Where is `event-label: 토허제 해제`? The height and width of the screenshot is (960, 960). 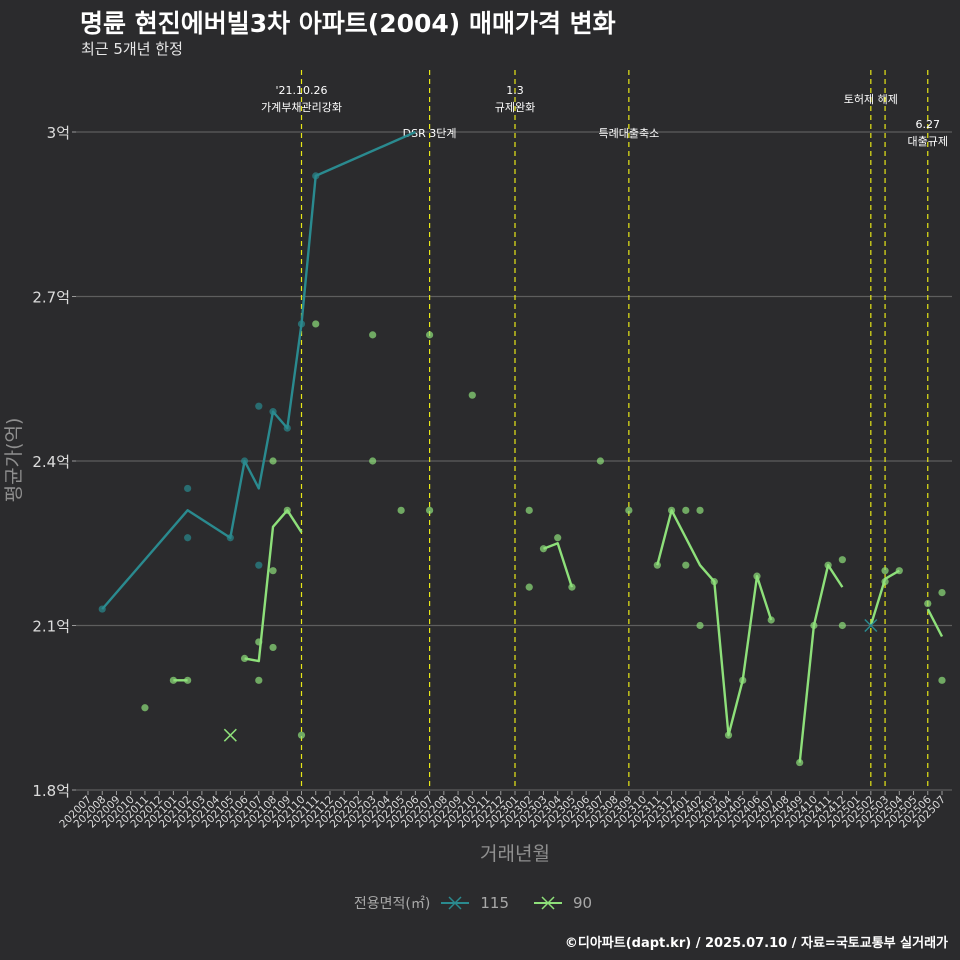 event-label: 토허제 해제 is located at coordinates (871, 99).